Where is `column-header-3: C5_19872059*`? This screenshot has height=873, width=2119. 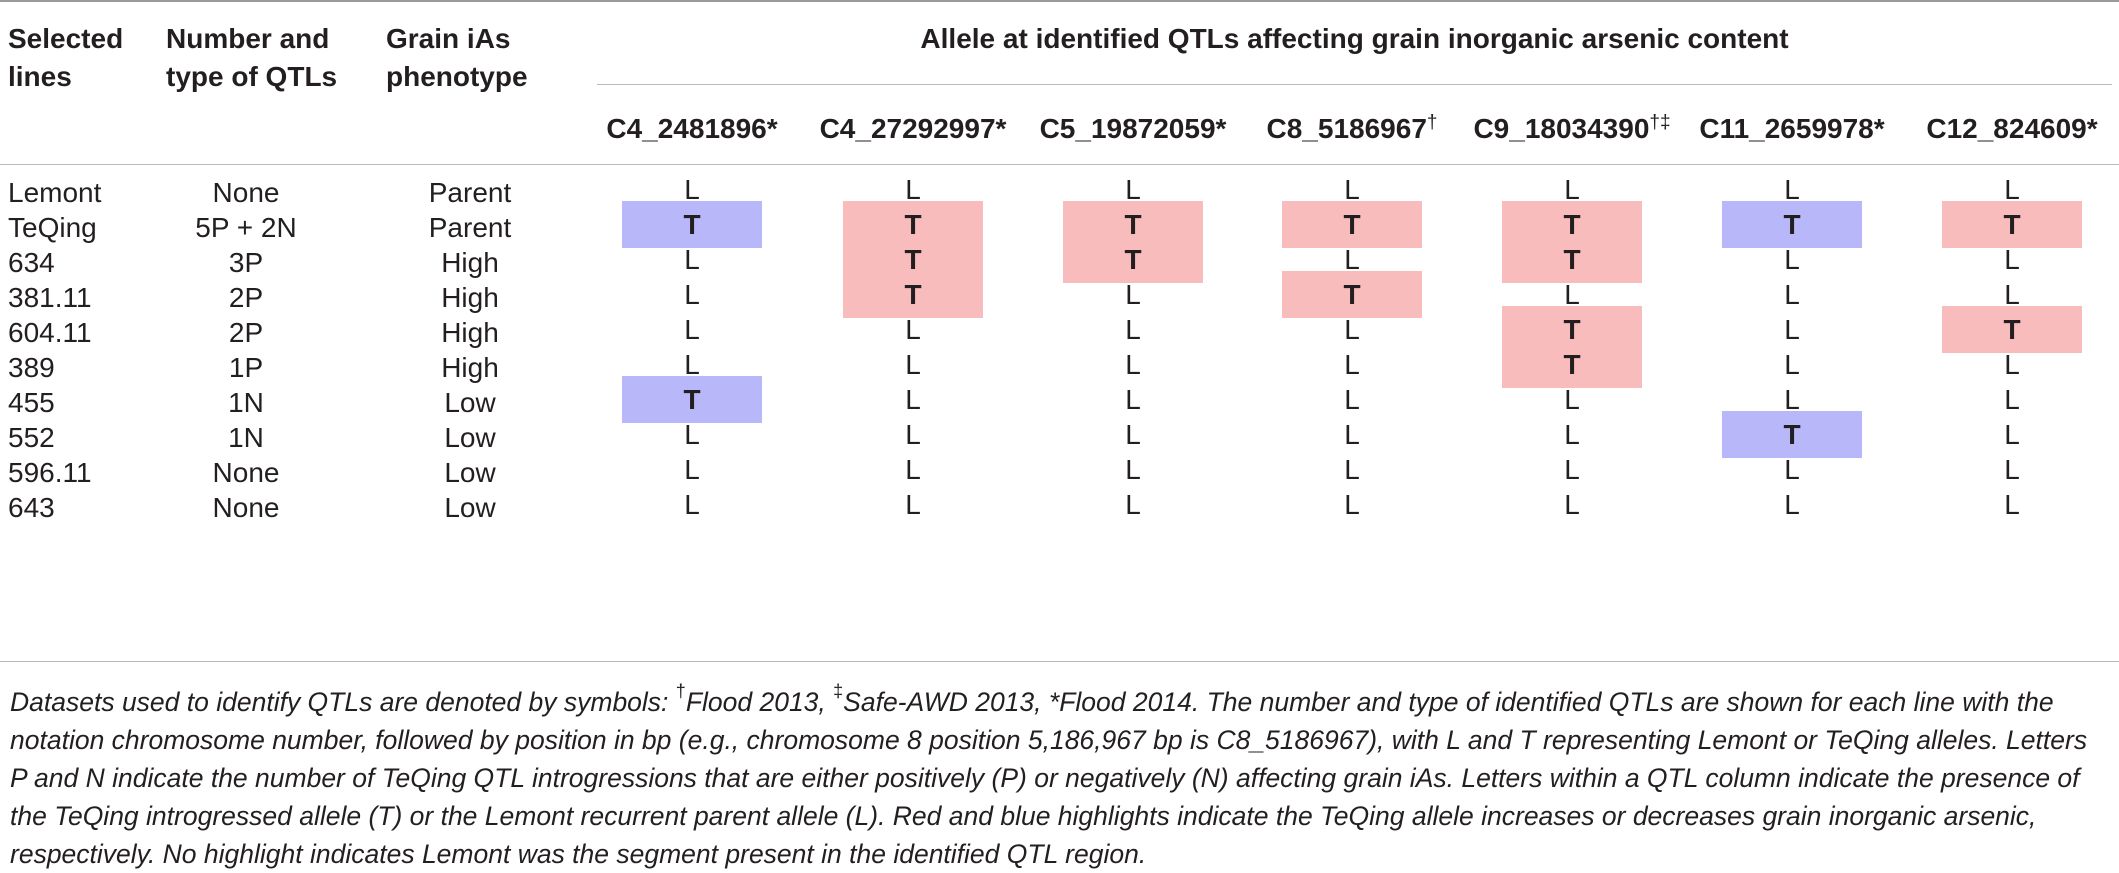 column-header-3: C5_19872059* is located at coordinates (1133, 129).